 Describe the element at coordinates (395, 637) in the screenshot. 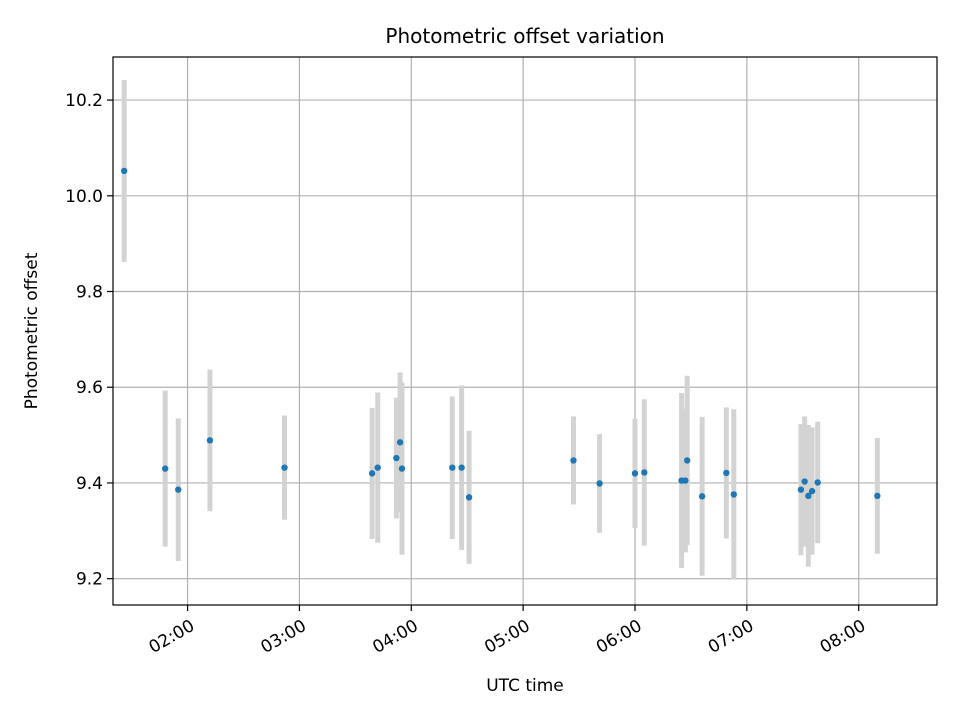

I see `x-tick-label: 04:00` at that location.